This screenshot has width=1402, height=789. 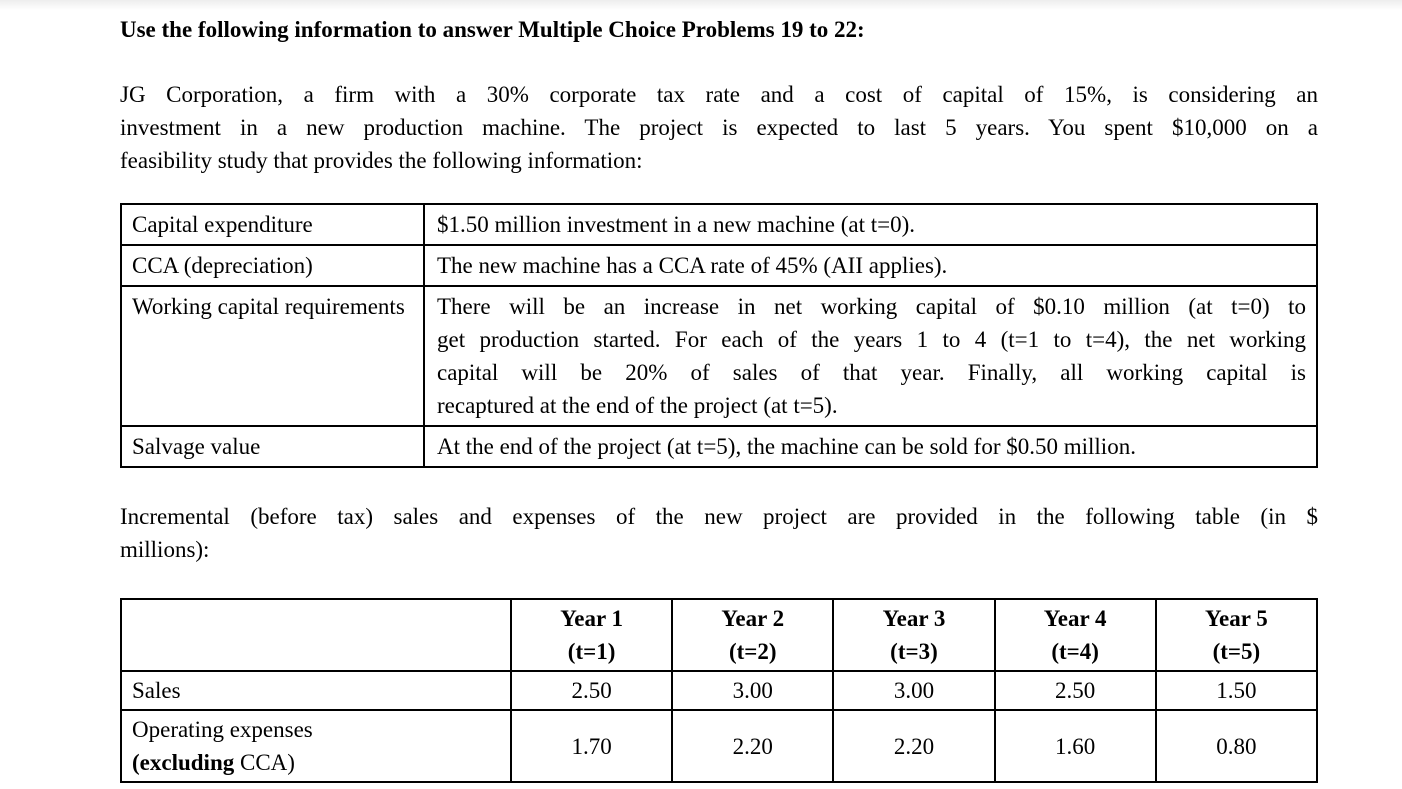 I want to click on time-label: (t=4), so click(x=1075, y=651).